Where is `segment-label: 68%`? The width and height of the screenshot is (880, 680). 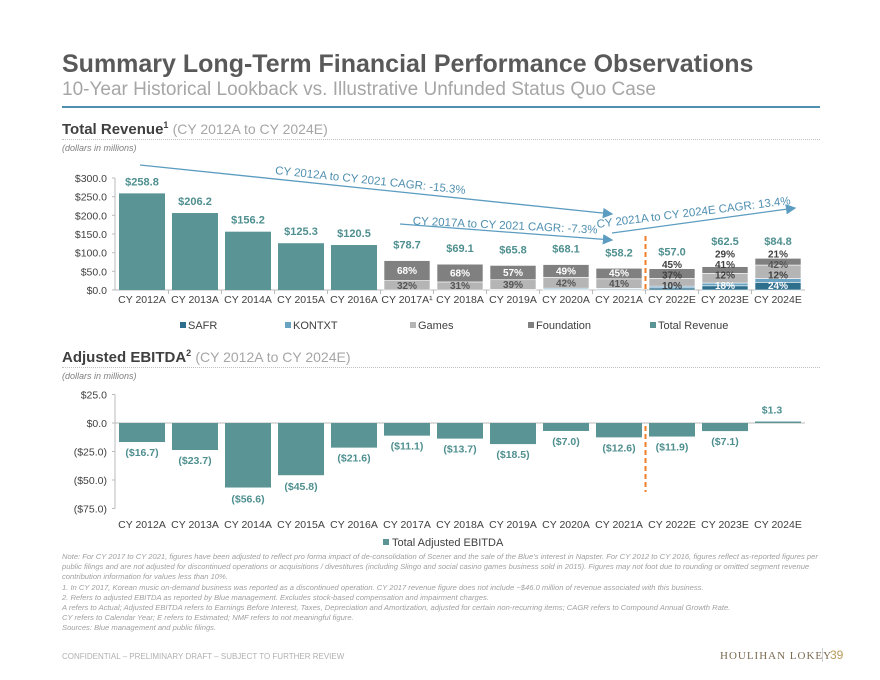
segment-label: 68% is located at coordinates (407, 271).